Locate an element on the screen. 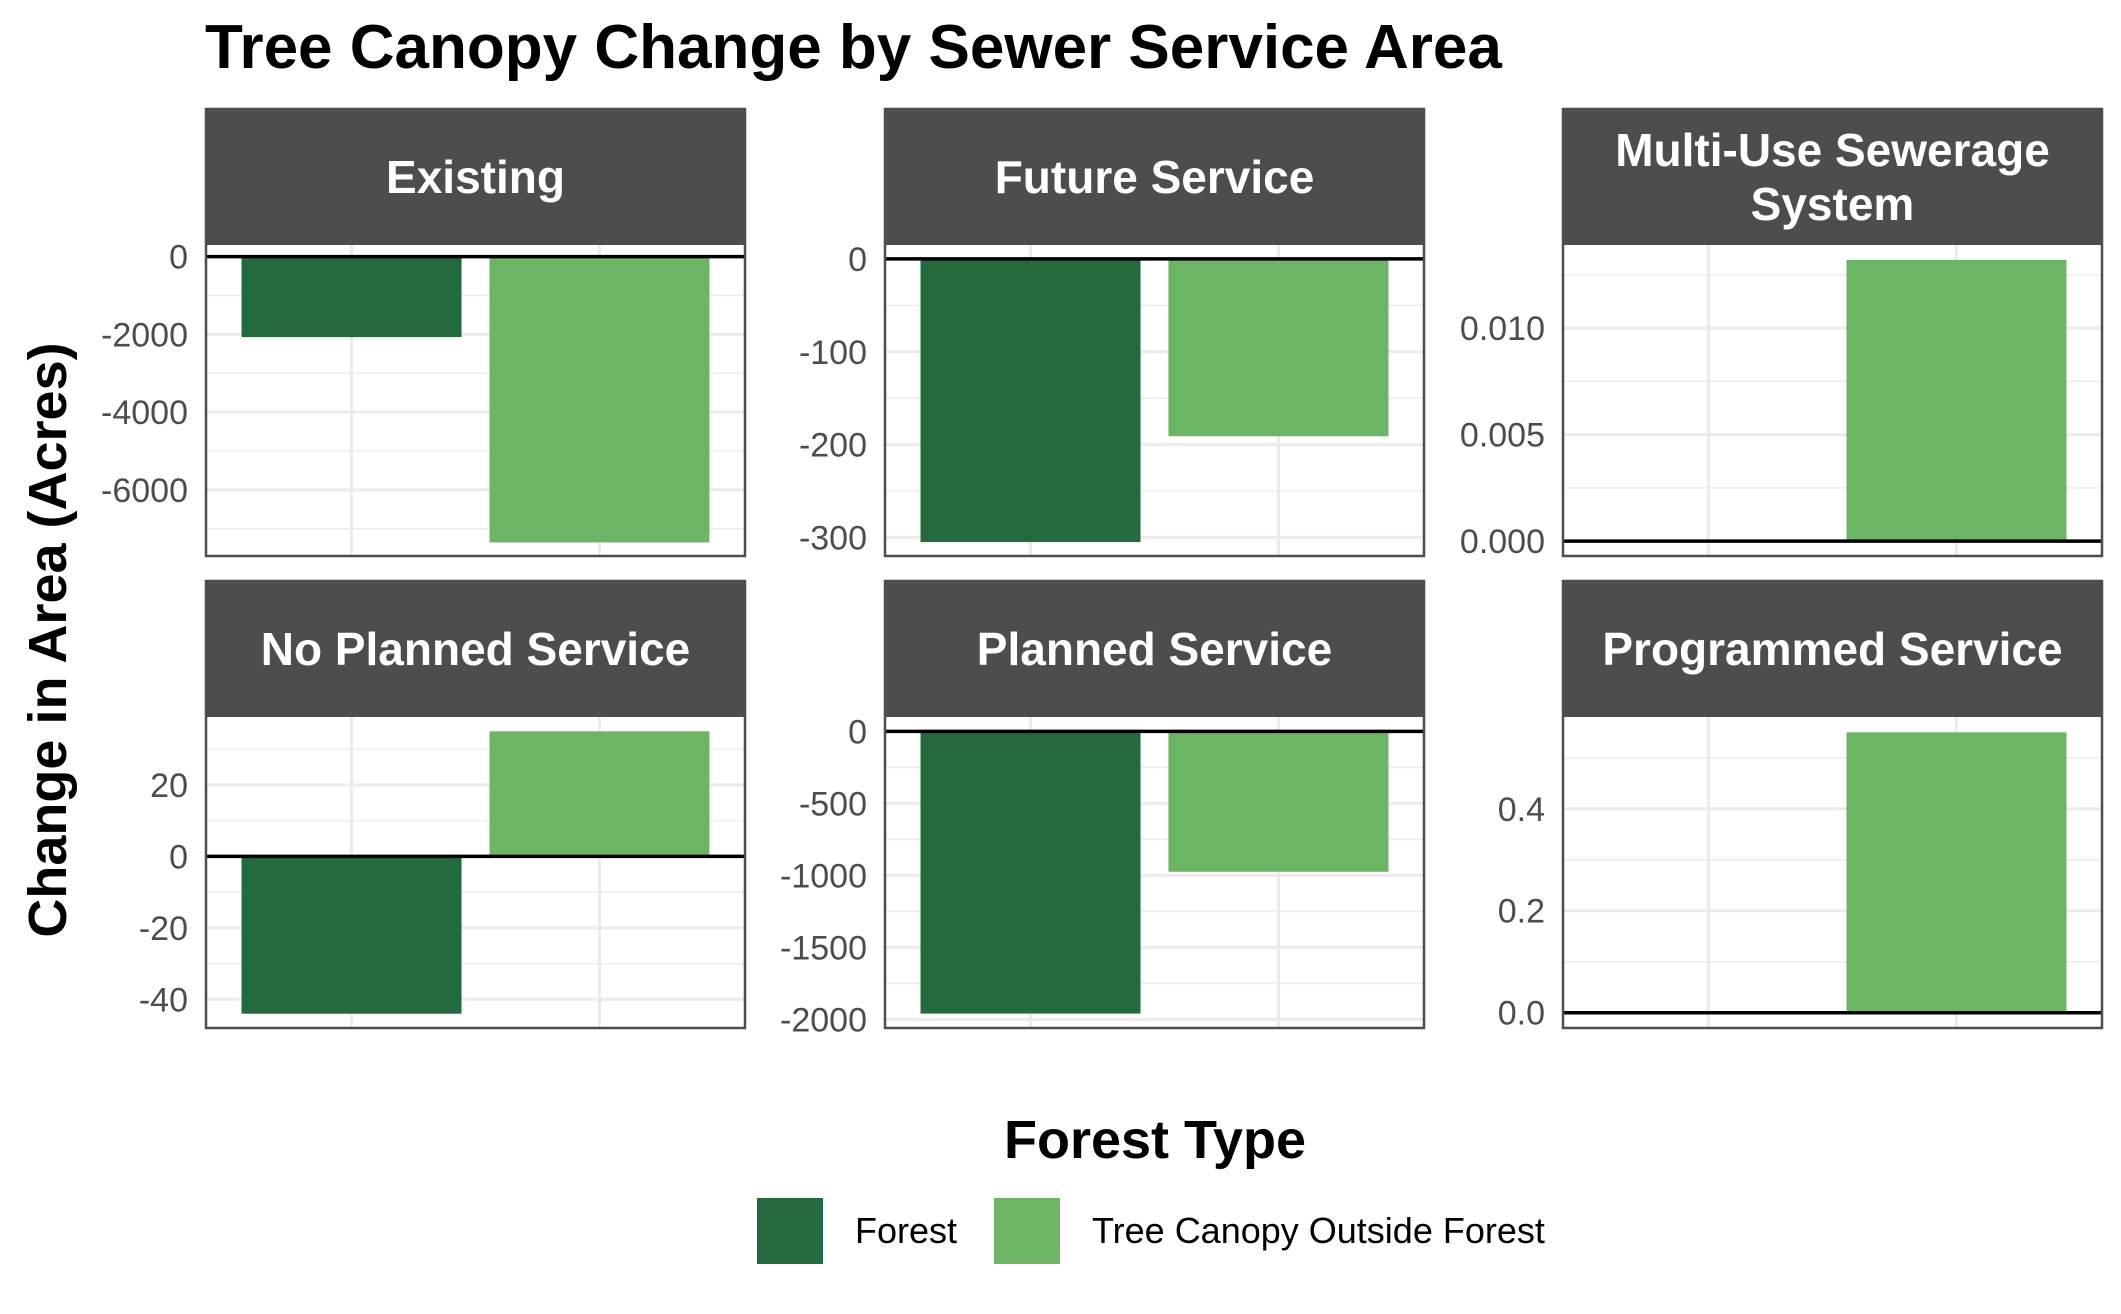 This screenshot has height=1314, width=2121. facet-strip-label: Existing is located at coordinates (475, 177).